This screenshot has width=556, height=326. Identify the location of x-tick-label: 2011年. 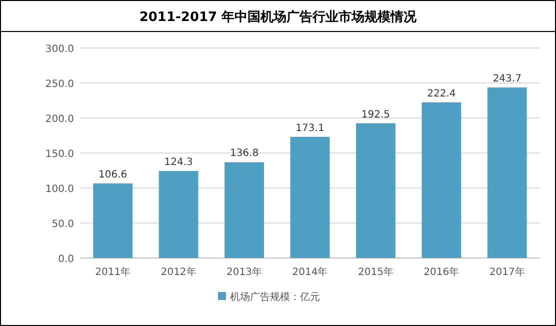
(113, 272).